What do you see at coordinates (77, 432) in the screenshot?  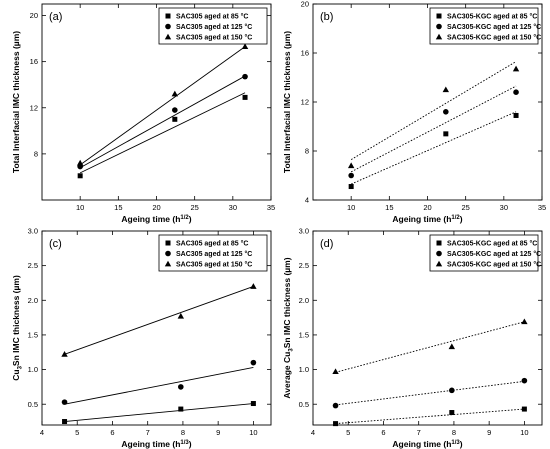 I see `x-tick-label: 5` at bounding box center [77, 432].